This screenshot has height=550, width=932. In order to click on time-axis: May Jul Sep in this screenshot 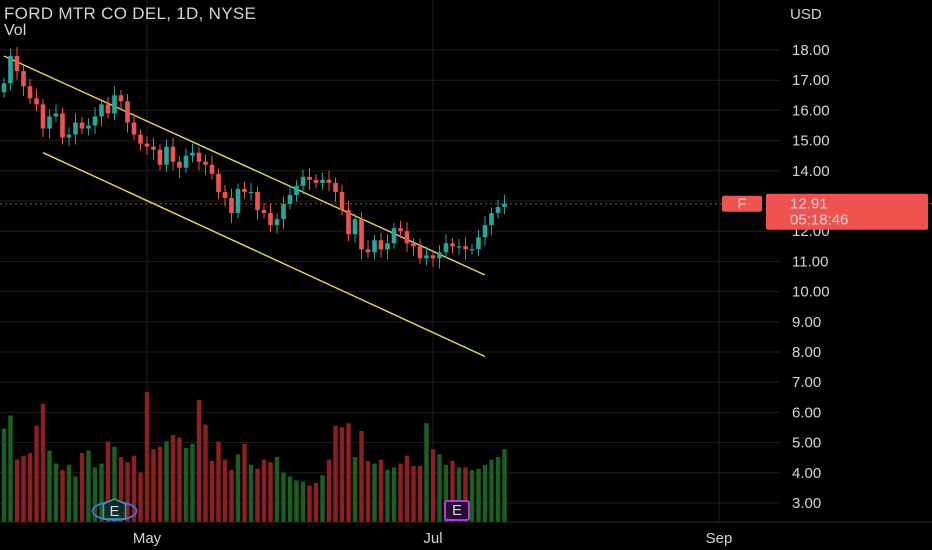, I will do `click(466, 534)`.